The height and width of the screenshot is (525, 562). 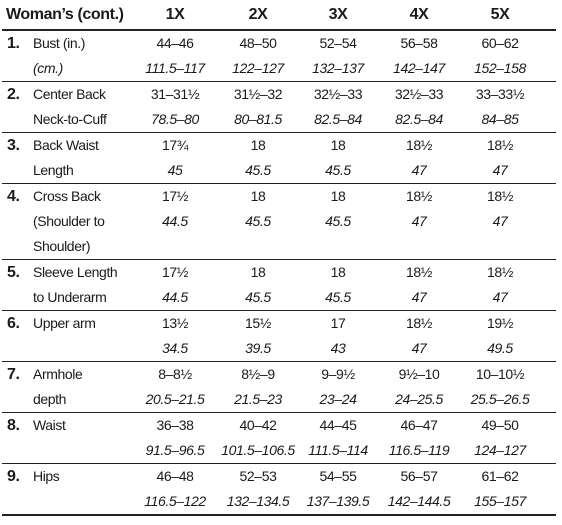 I want to click on inch-value: 52–54, so click(x=338, y=43).